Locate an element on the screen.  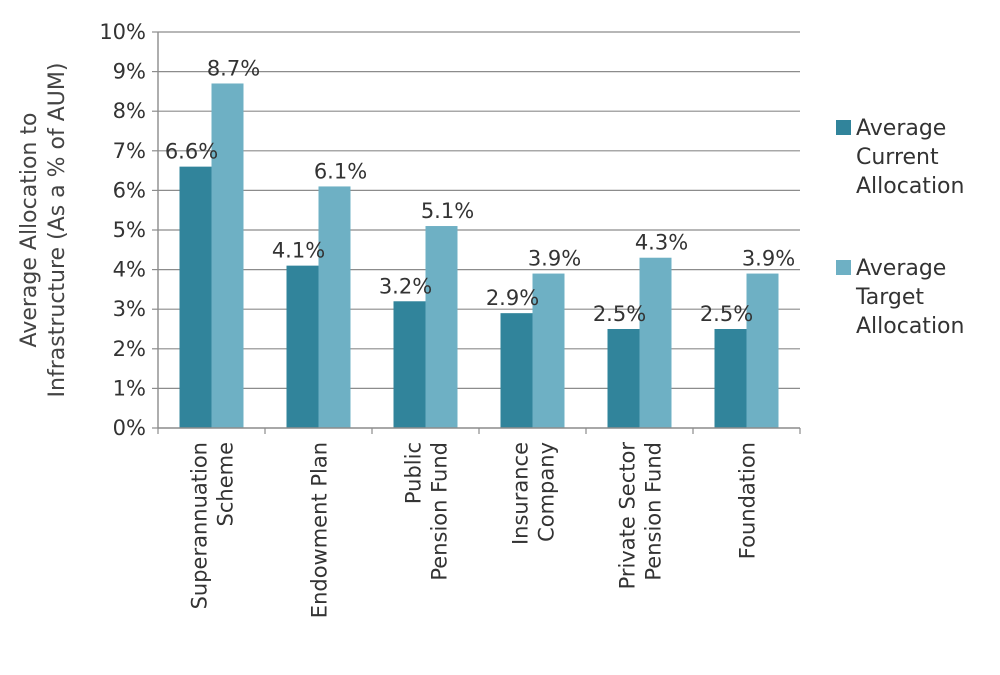
data-label: 6.6% is located at coordinates (191, 152).